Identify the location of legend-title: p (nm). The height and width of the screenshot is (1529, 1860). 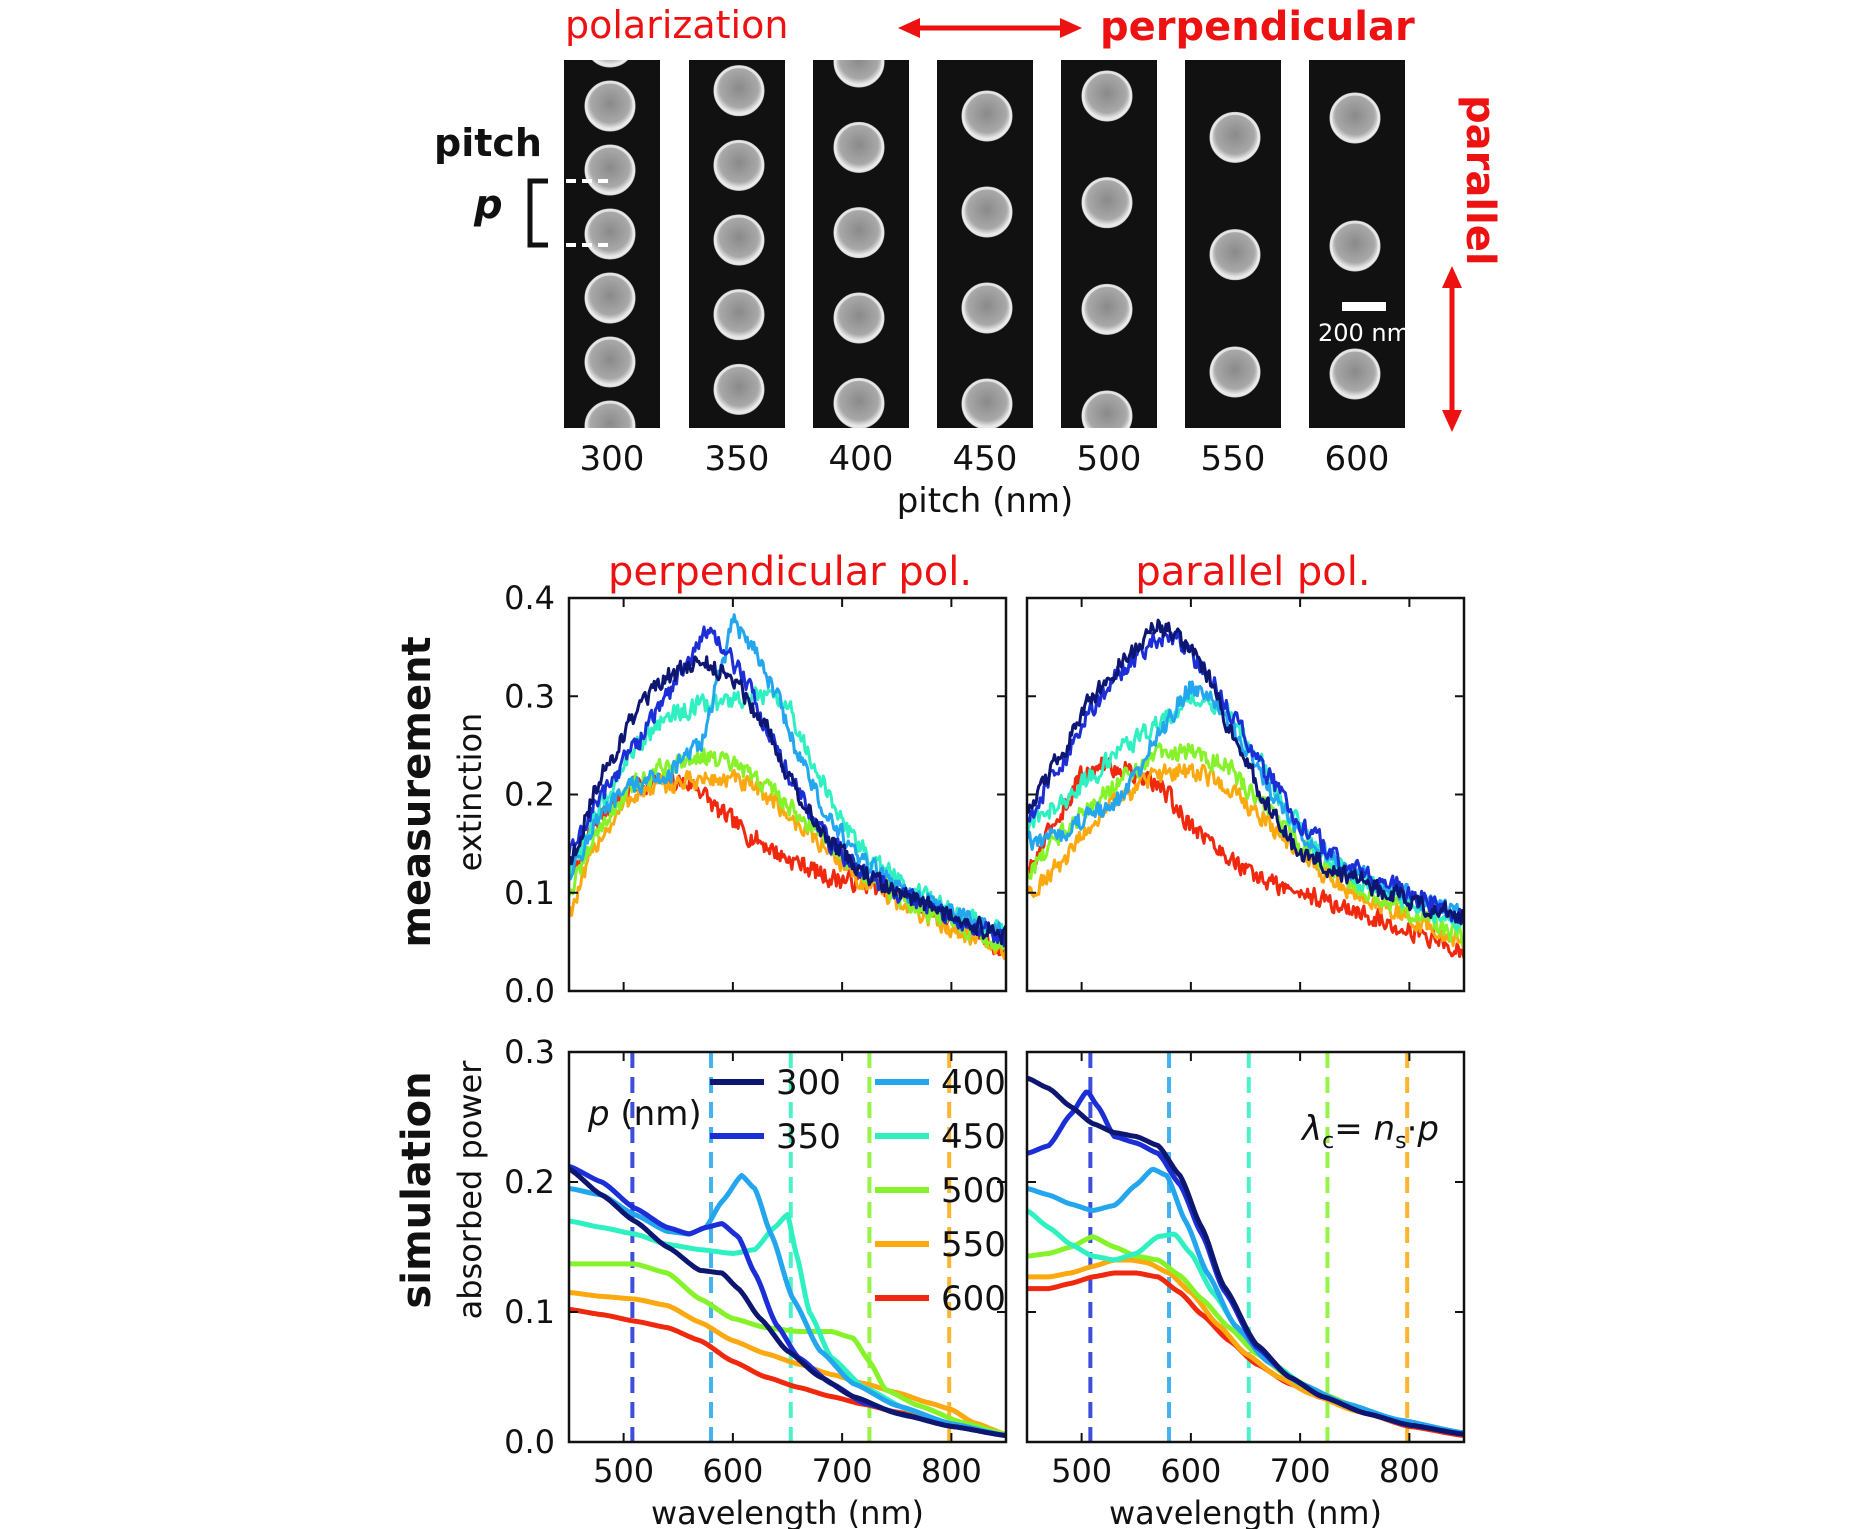
(644, 1114).